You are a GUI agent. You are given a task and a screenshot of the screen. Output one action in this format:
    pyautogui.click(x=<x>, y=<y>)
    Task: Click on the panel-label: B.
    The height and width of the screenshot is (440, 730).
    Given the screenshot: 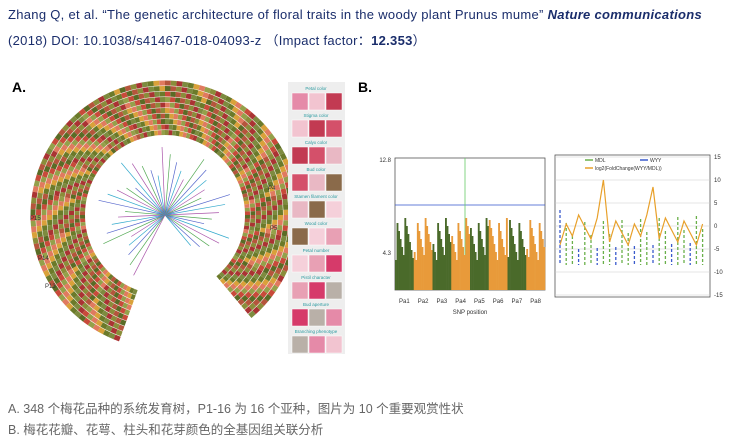 What is the action you would take?
    pyautogui.click(x=365, y=87)
    